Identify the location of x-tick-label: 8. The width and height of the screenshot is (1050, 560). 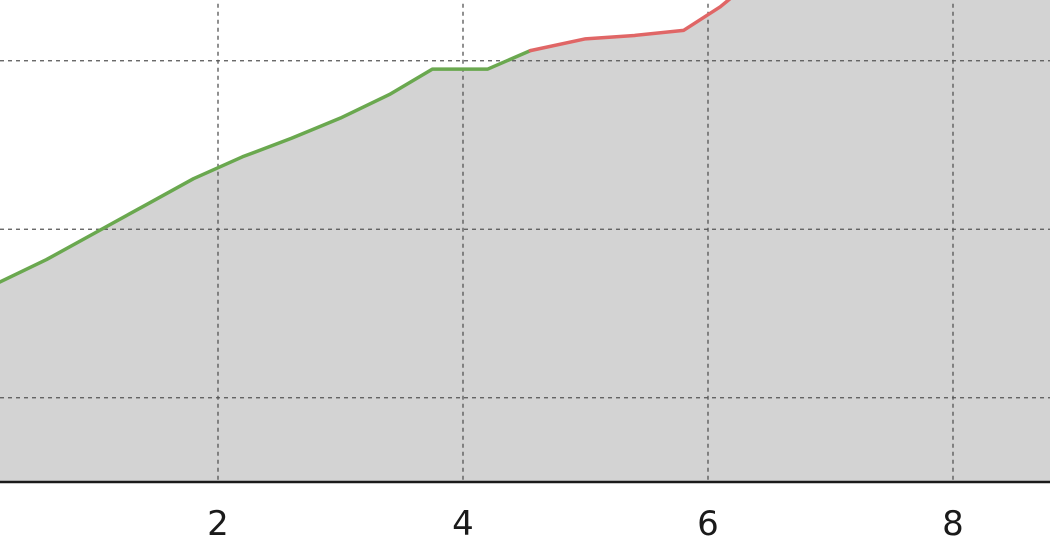
(953, 524).